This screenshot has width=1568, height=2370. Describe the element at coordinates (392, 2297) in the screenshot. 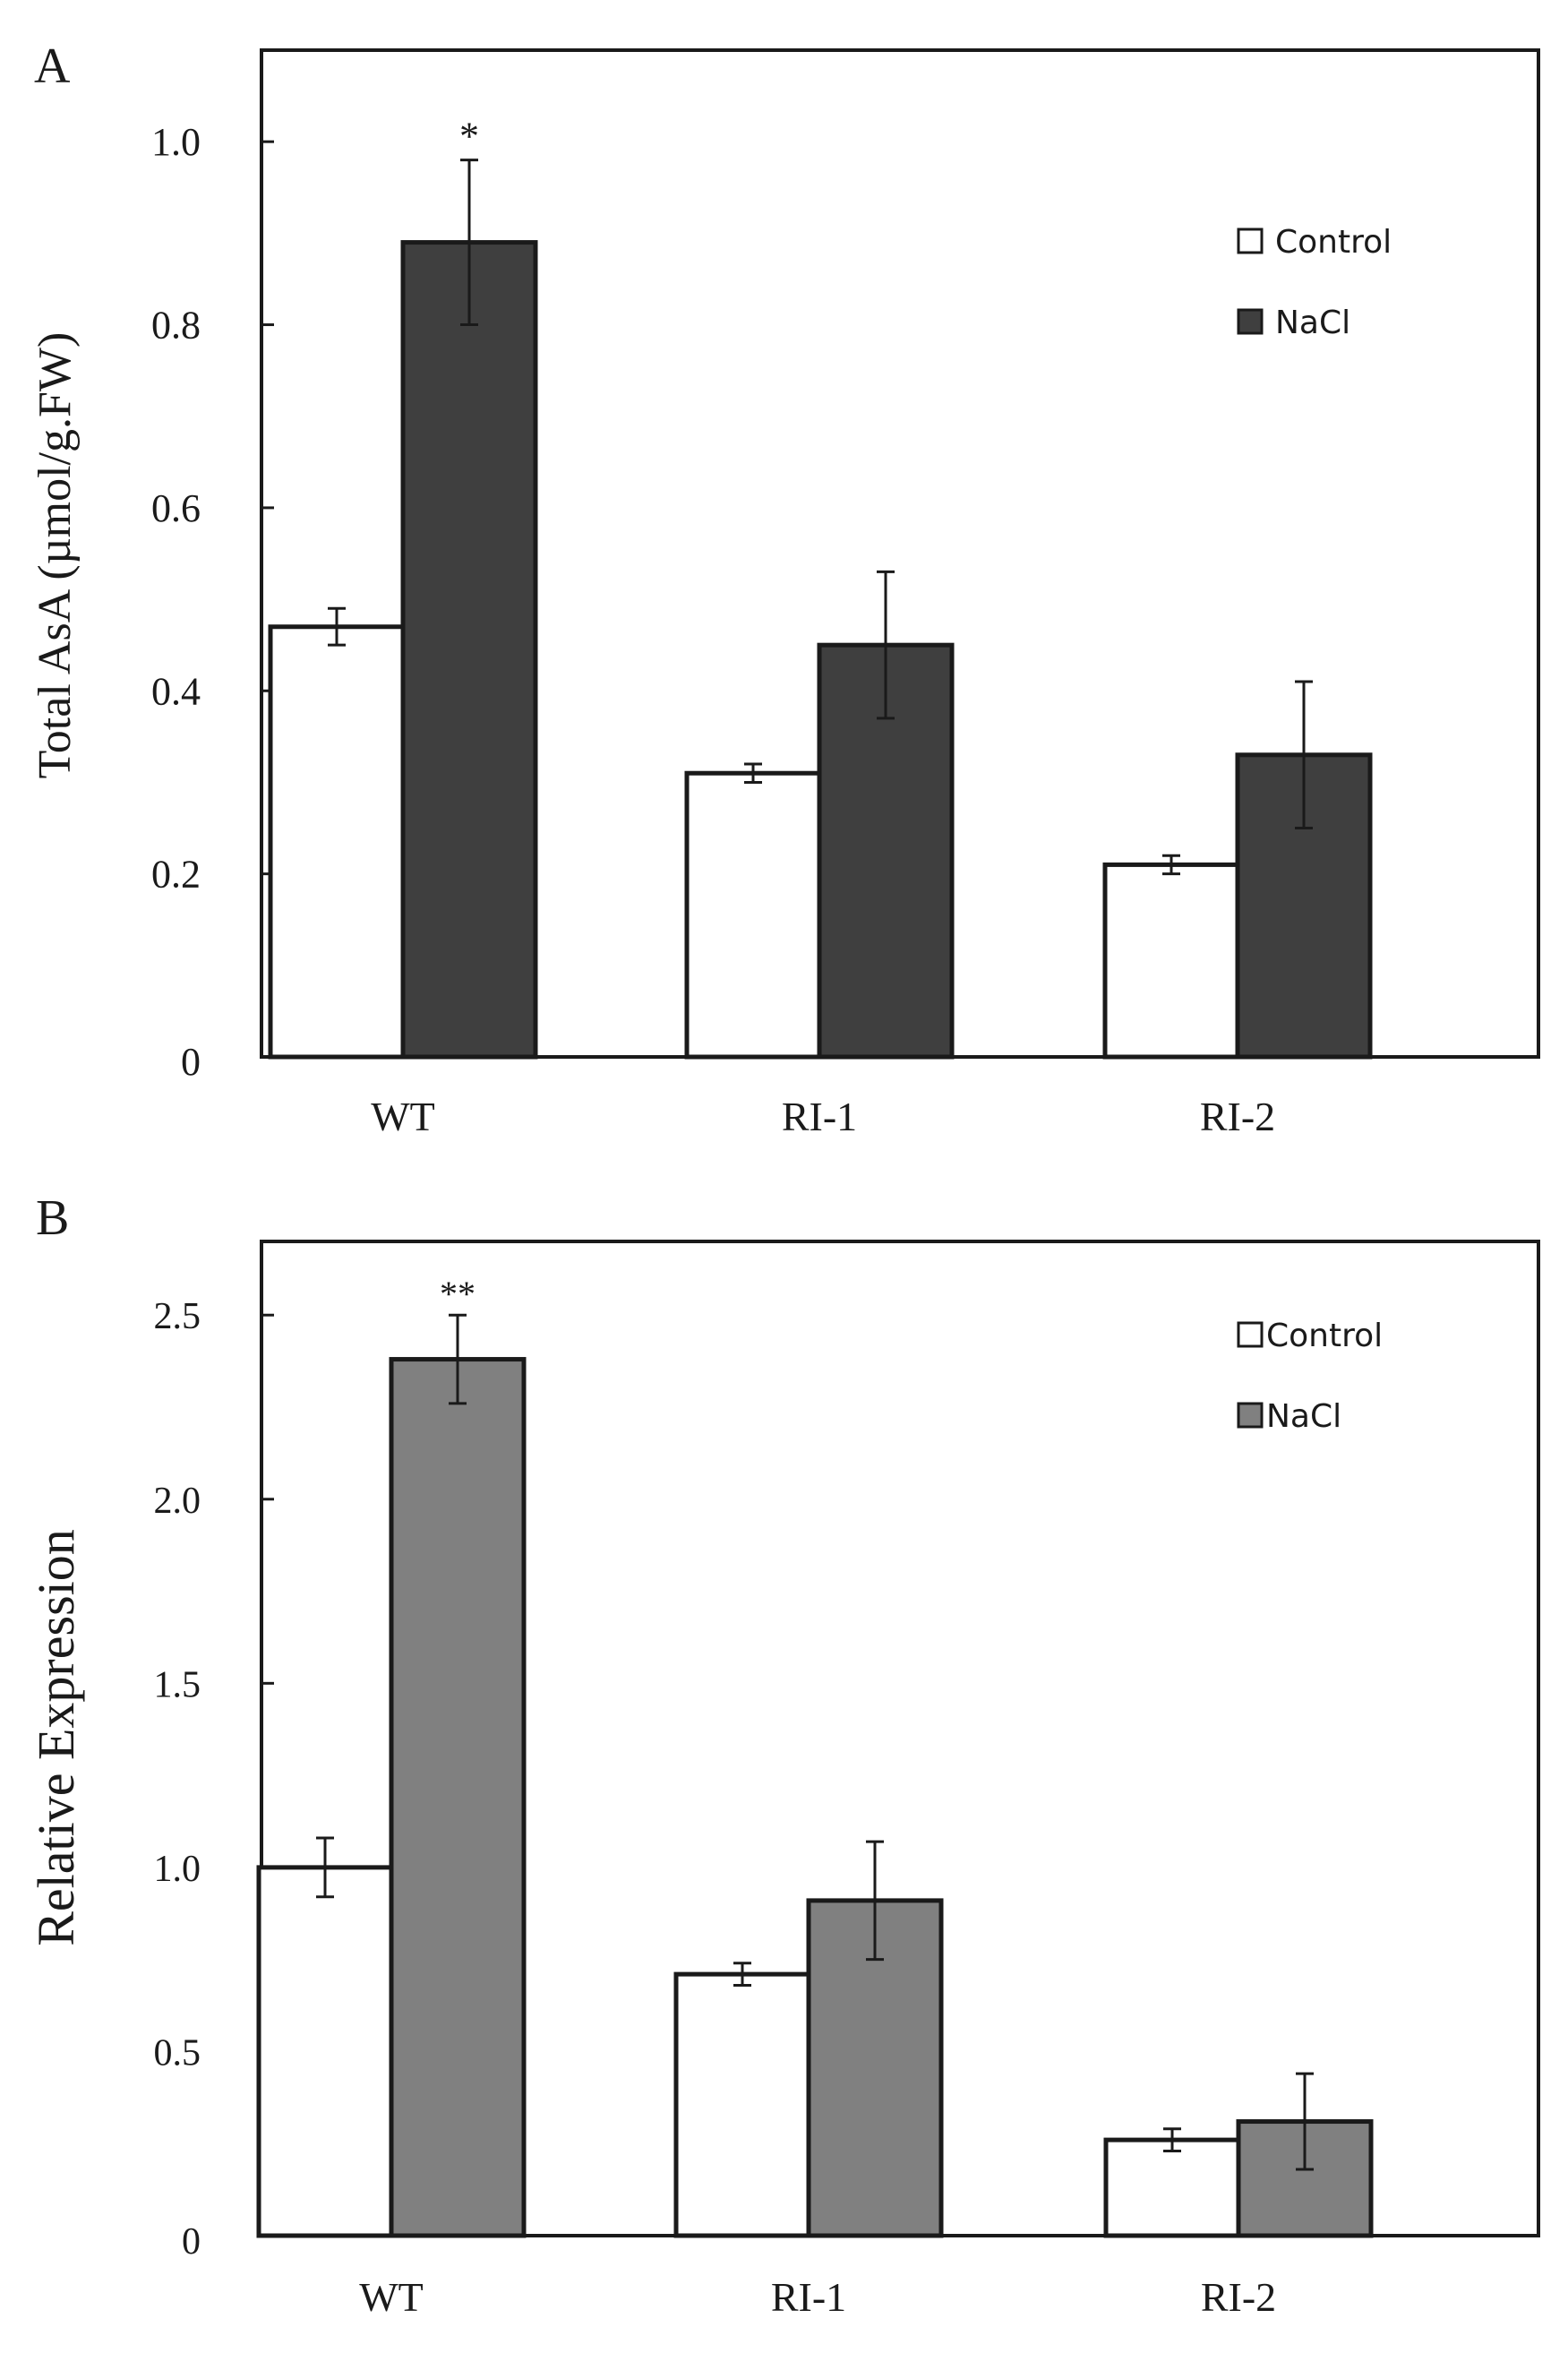

I see `panel-b-x-tick-label: WT` at that location.